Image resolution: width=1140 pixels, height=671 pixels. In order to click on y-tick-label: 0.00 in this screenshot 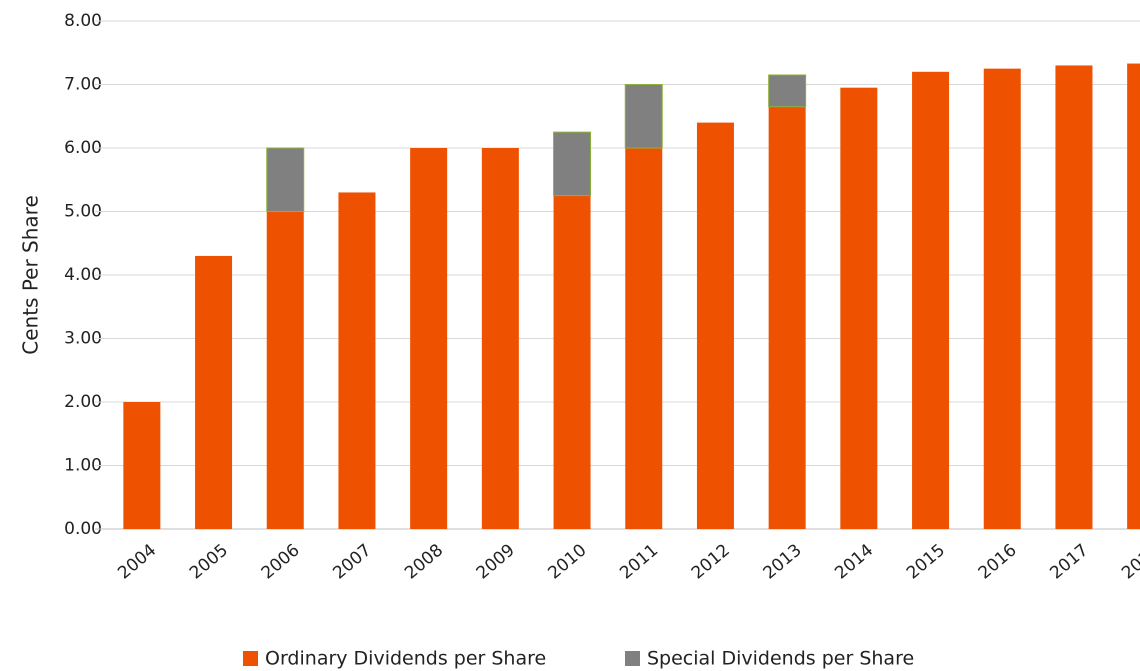, I will do `click(83, 529)`.